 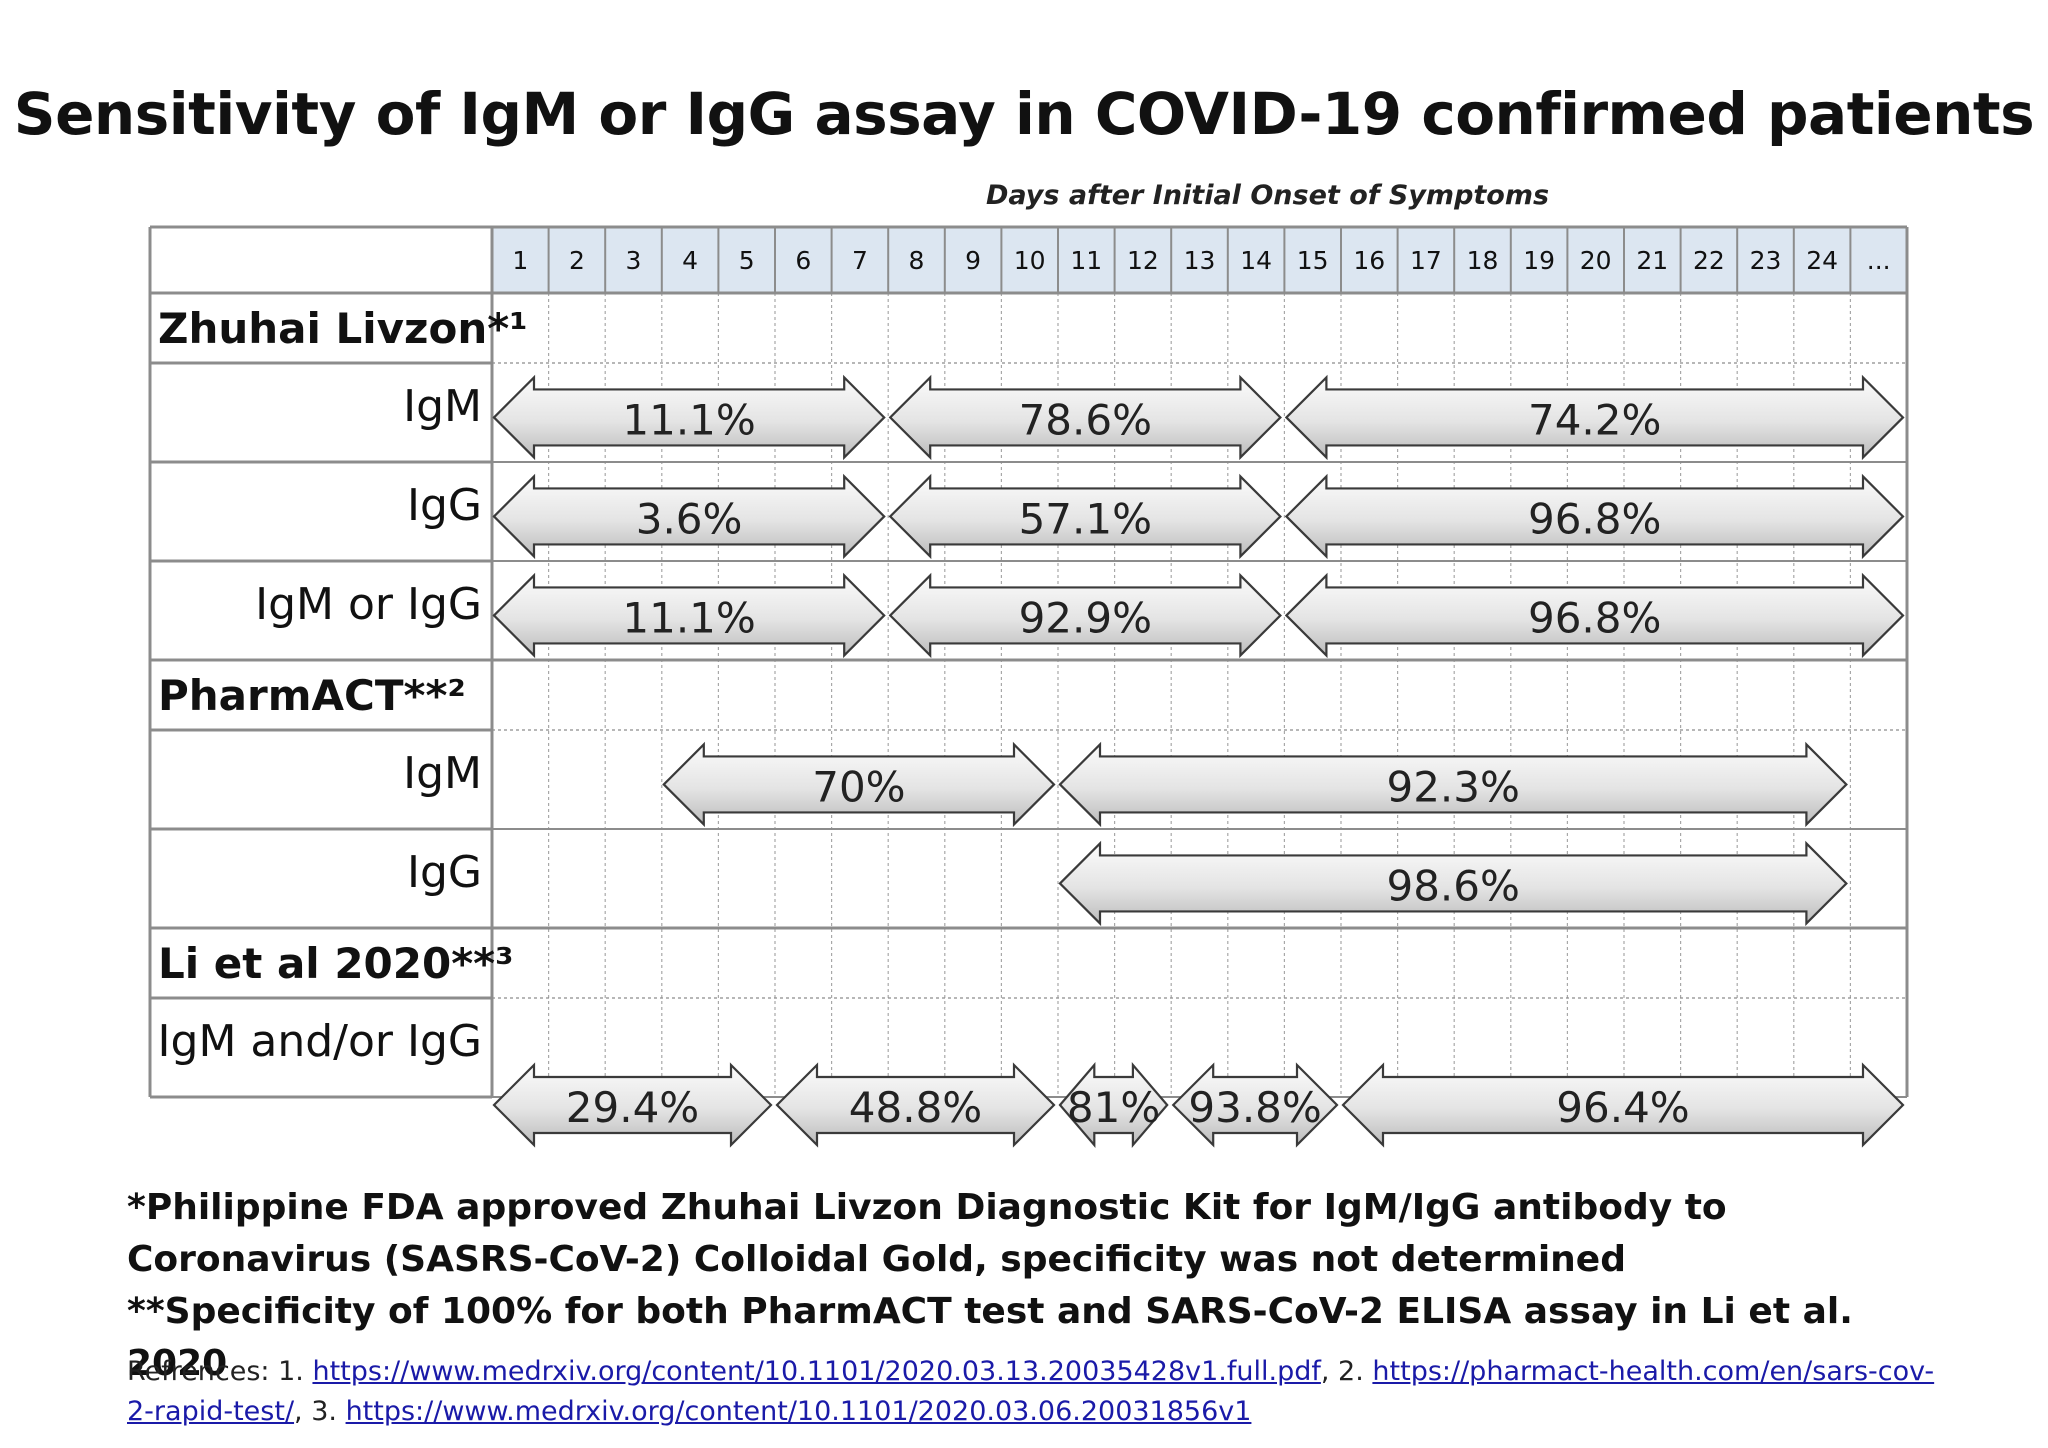 I want to click on day-label-15: 15, so click(x=1313, y=260).